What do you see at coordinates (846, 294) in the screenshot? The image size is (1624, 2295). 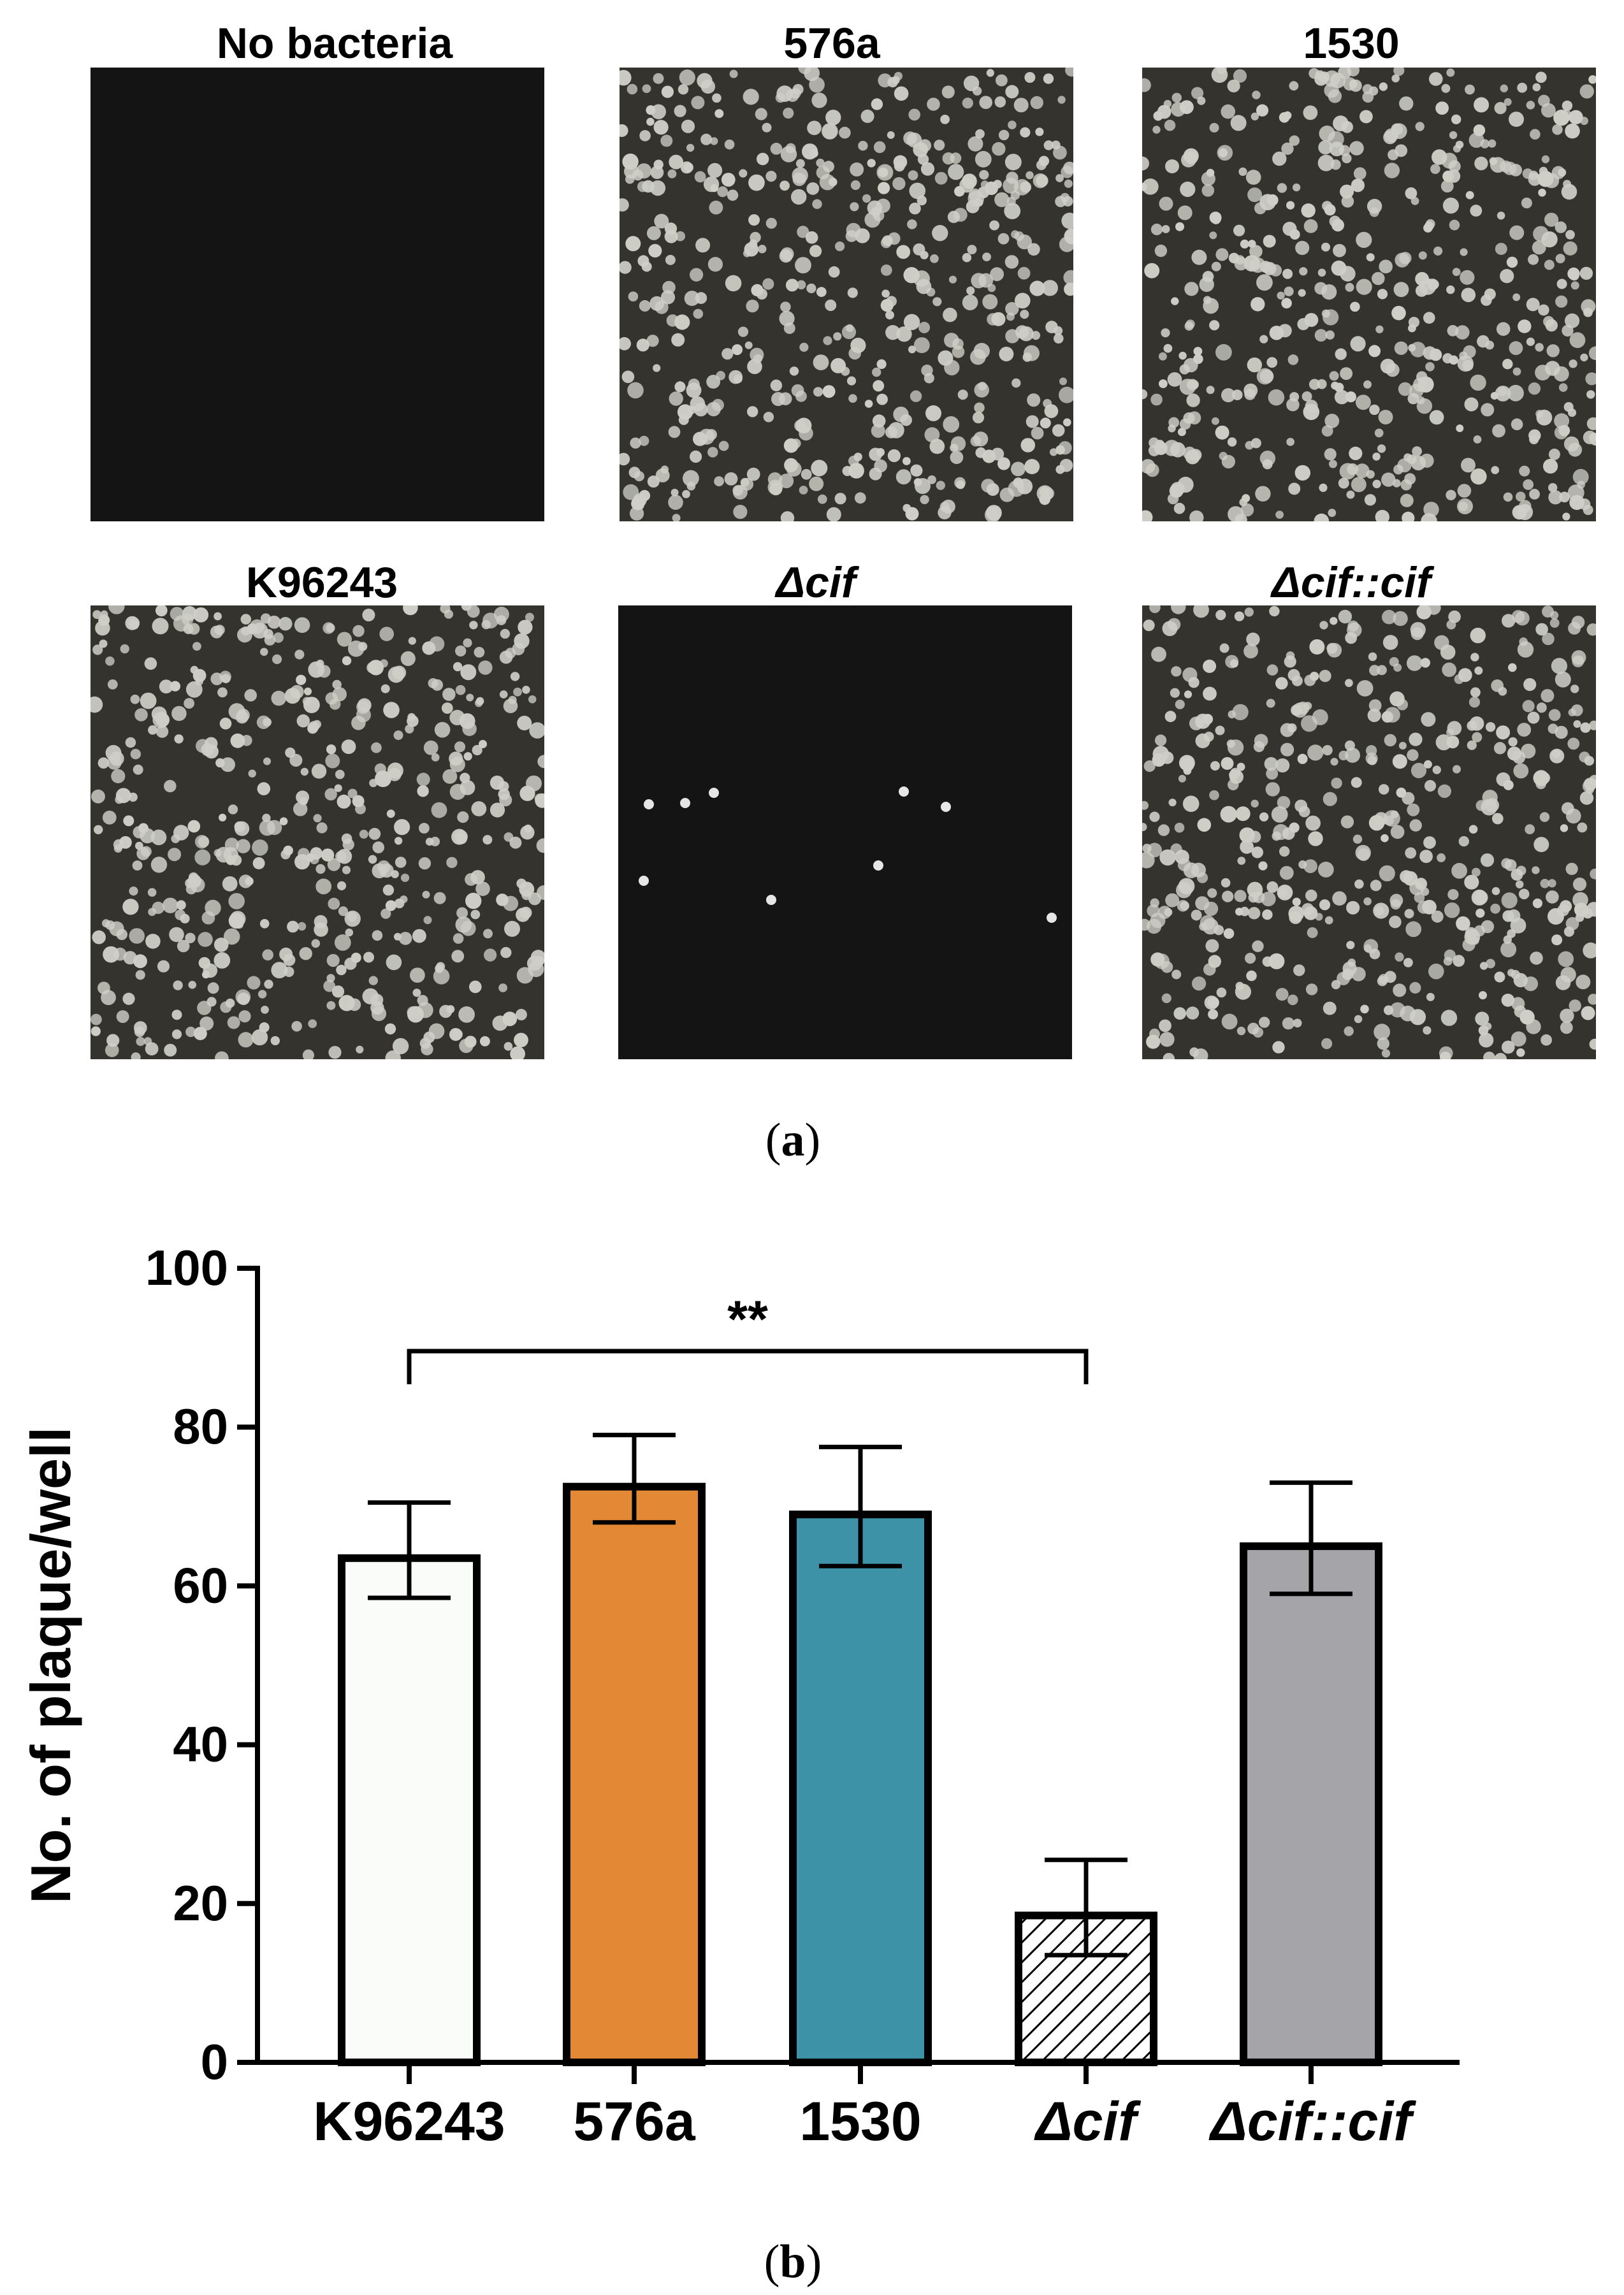 I see `plate-image-576a` at bounding box center [846, 294].